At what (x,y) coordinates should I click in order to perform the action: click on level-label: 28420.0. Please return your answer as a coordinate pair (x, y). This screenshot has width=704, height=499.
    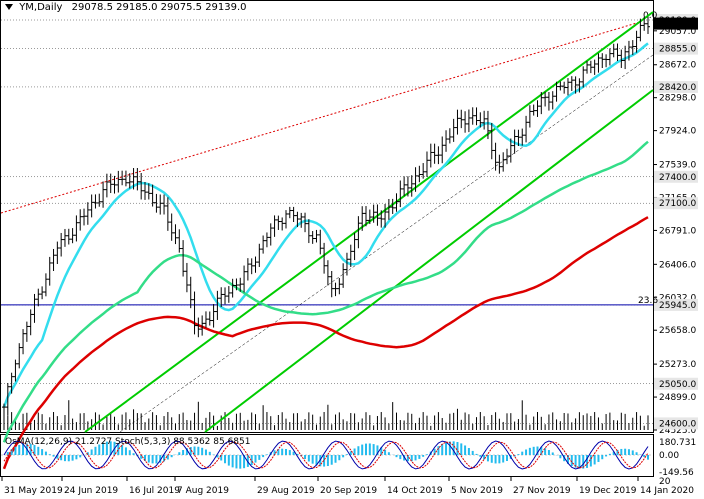
    Looking at the image, I should click on (677, 88).